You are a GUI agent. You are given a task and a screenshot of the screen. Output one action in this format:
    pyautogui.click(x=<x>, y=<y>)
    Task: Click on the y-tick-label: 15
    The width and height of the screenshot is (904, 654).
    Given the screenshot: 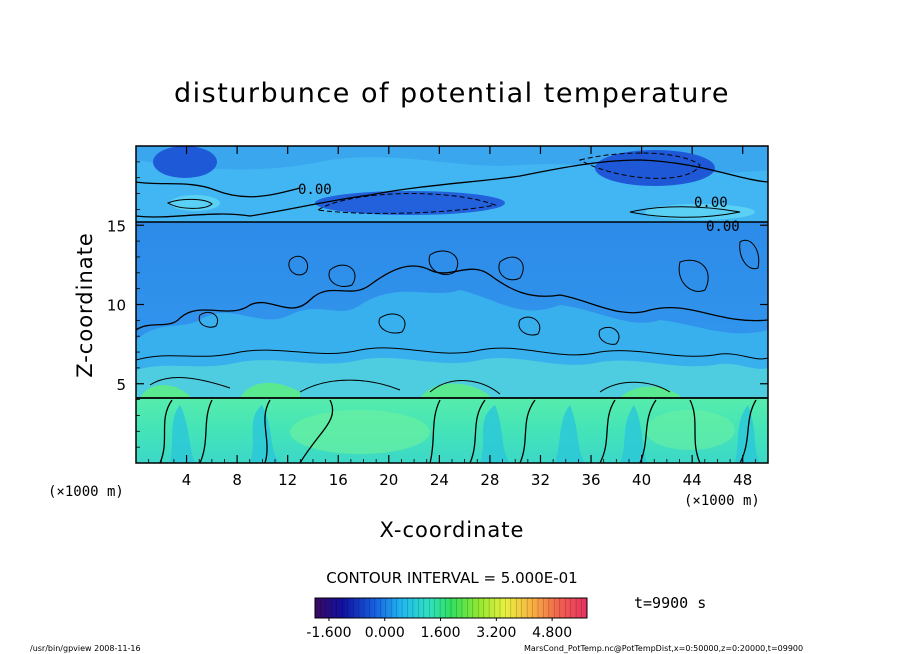 What is the action you would take?
    pyautogui.click(x=116, y=226)
    